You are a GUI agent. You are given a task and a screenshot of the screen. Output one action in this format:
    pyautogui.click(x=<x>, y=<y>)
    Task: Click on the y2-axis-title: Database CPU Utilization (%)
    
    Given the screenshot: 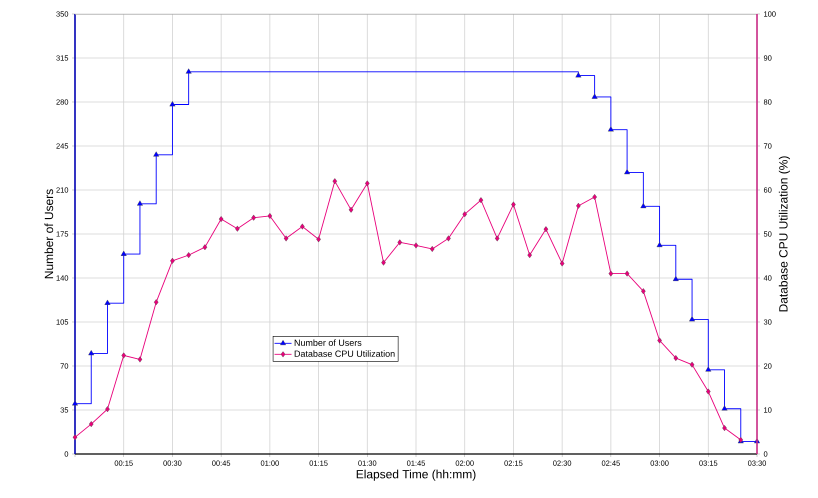 What is the action you would take?
    pyautogui.click(x=784, y=234)
    